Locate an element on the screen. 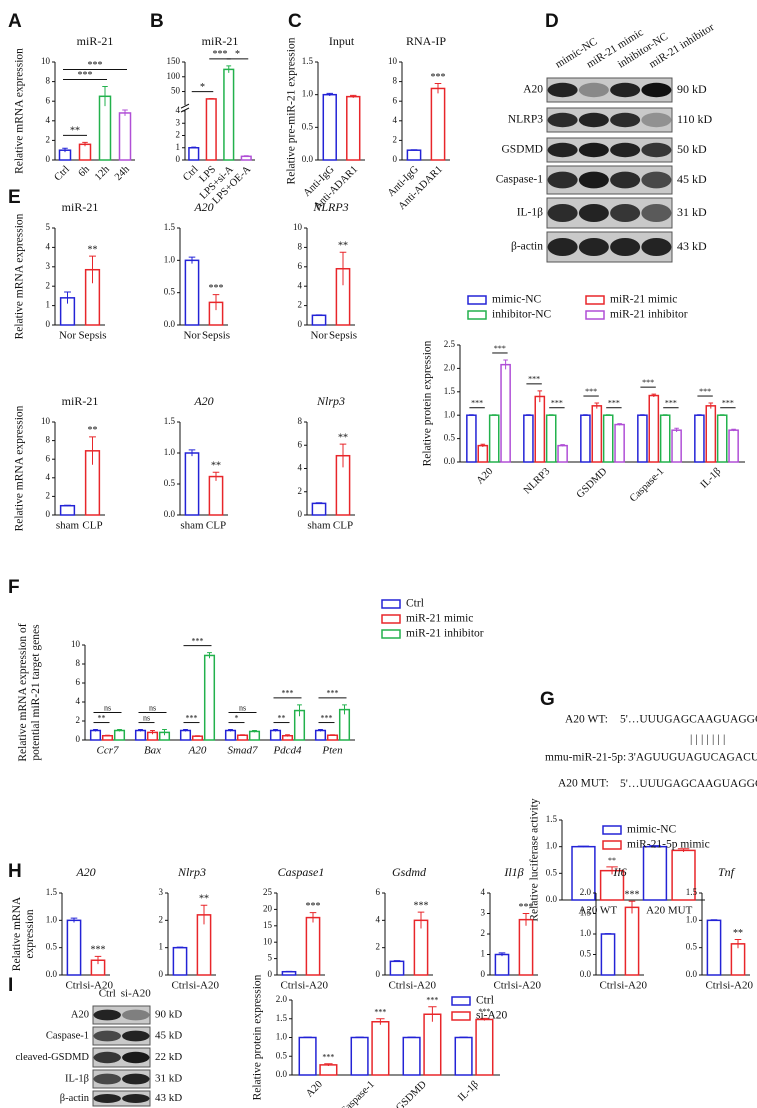 The width and height of the screenshot is (757, 1108). chart-title: NLRP3 is located at coordinates (330, 207).